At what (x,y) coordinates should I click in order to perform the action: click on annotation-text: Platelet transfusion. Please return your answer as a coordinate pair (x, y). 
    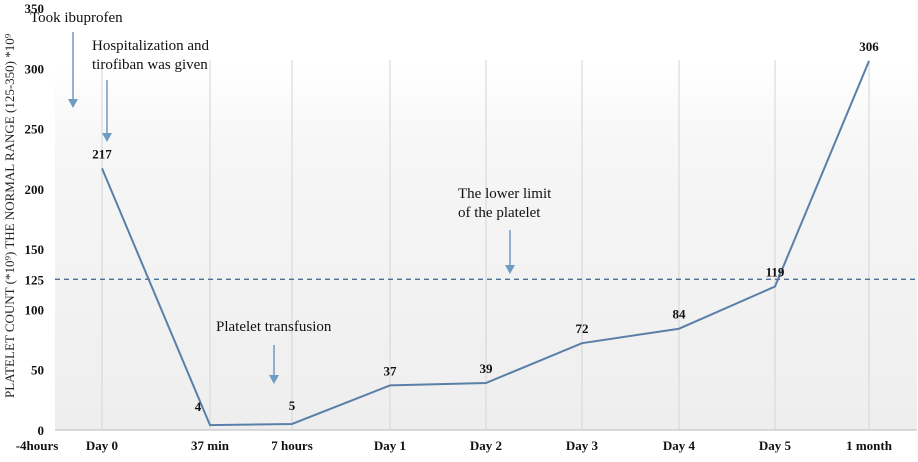
    Looking at the image, I should click on (274, 327).